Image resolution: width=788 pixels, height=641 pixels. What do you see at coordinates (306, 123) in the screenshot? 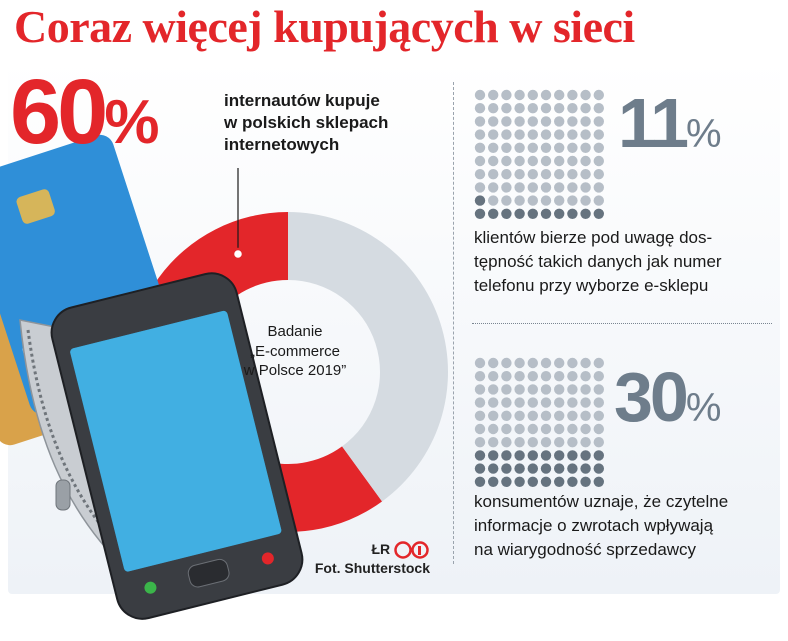
I see `headline-caption-line: w polskich sklepach` at bounding box center [306, 123].